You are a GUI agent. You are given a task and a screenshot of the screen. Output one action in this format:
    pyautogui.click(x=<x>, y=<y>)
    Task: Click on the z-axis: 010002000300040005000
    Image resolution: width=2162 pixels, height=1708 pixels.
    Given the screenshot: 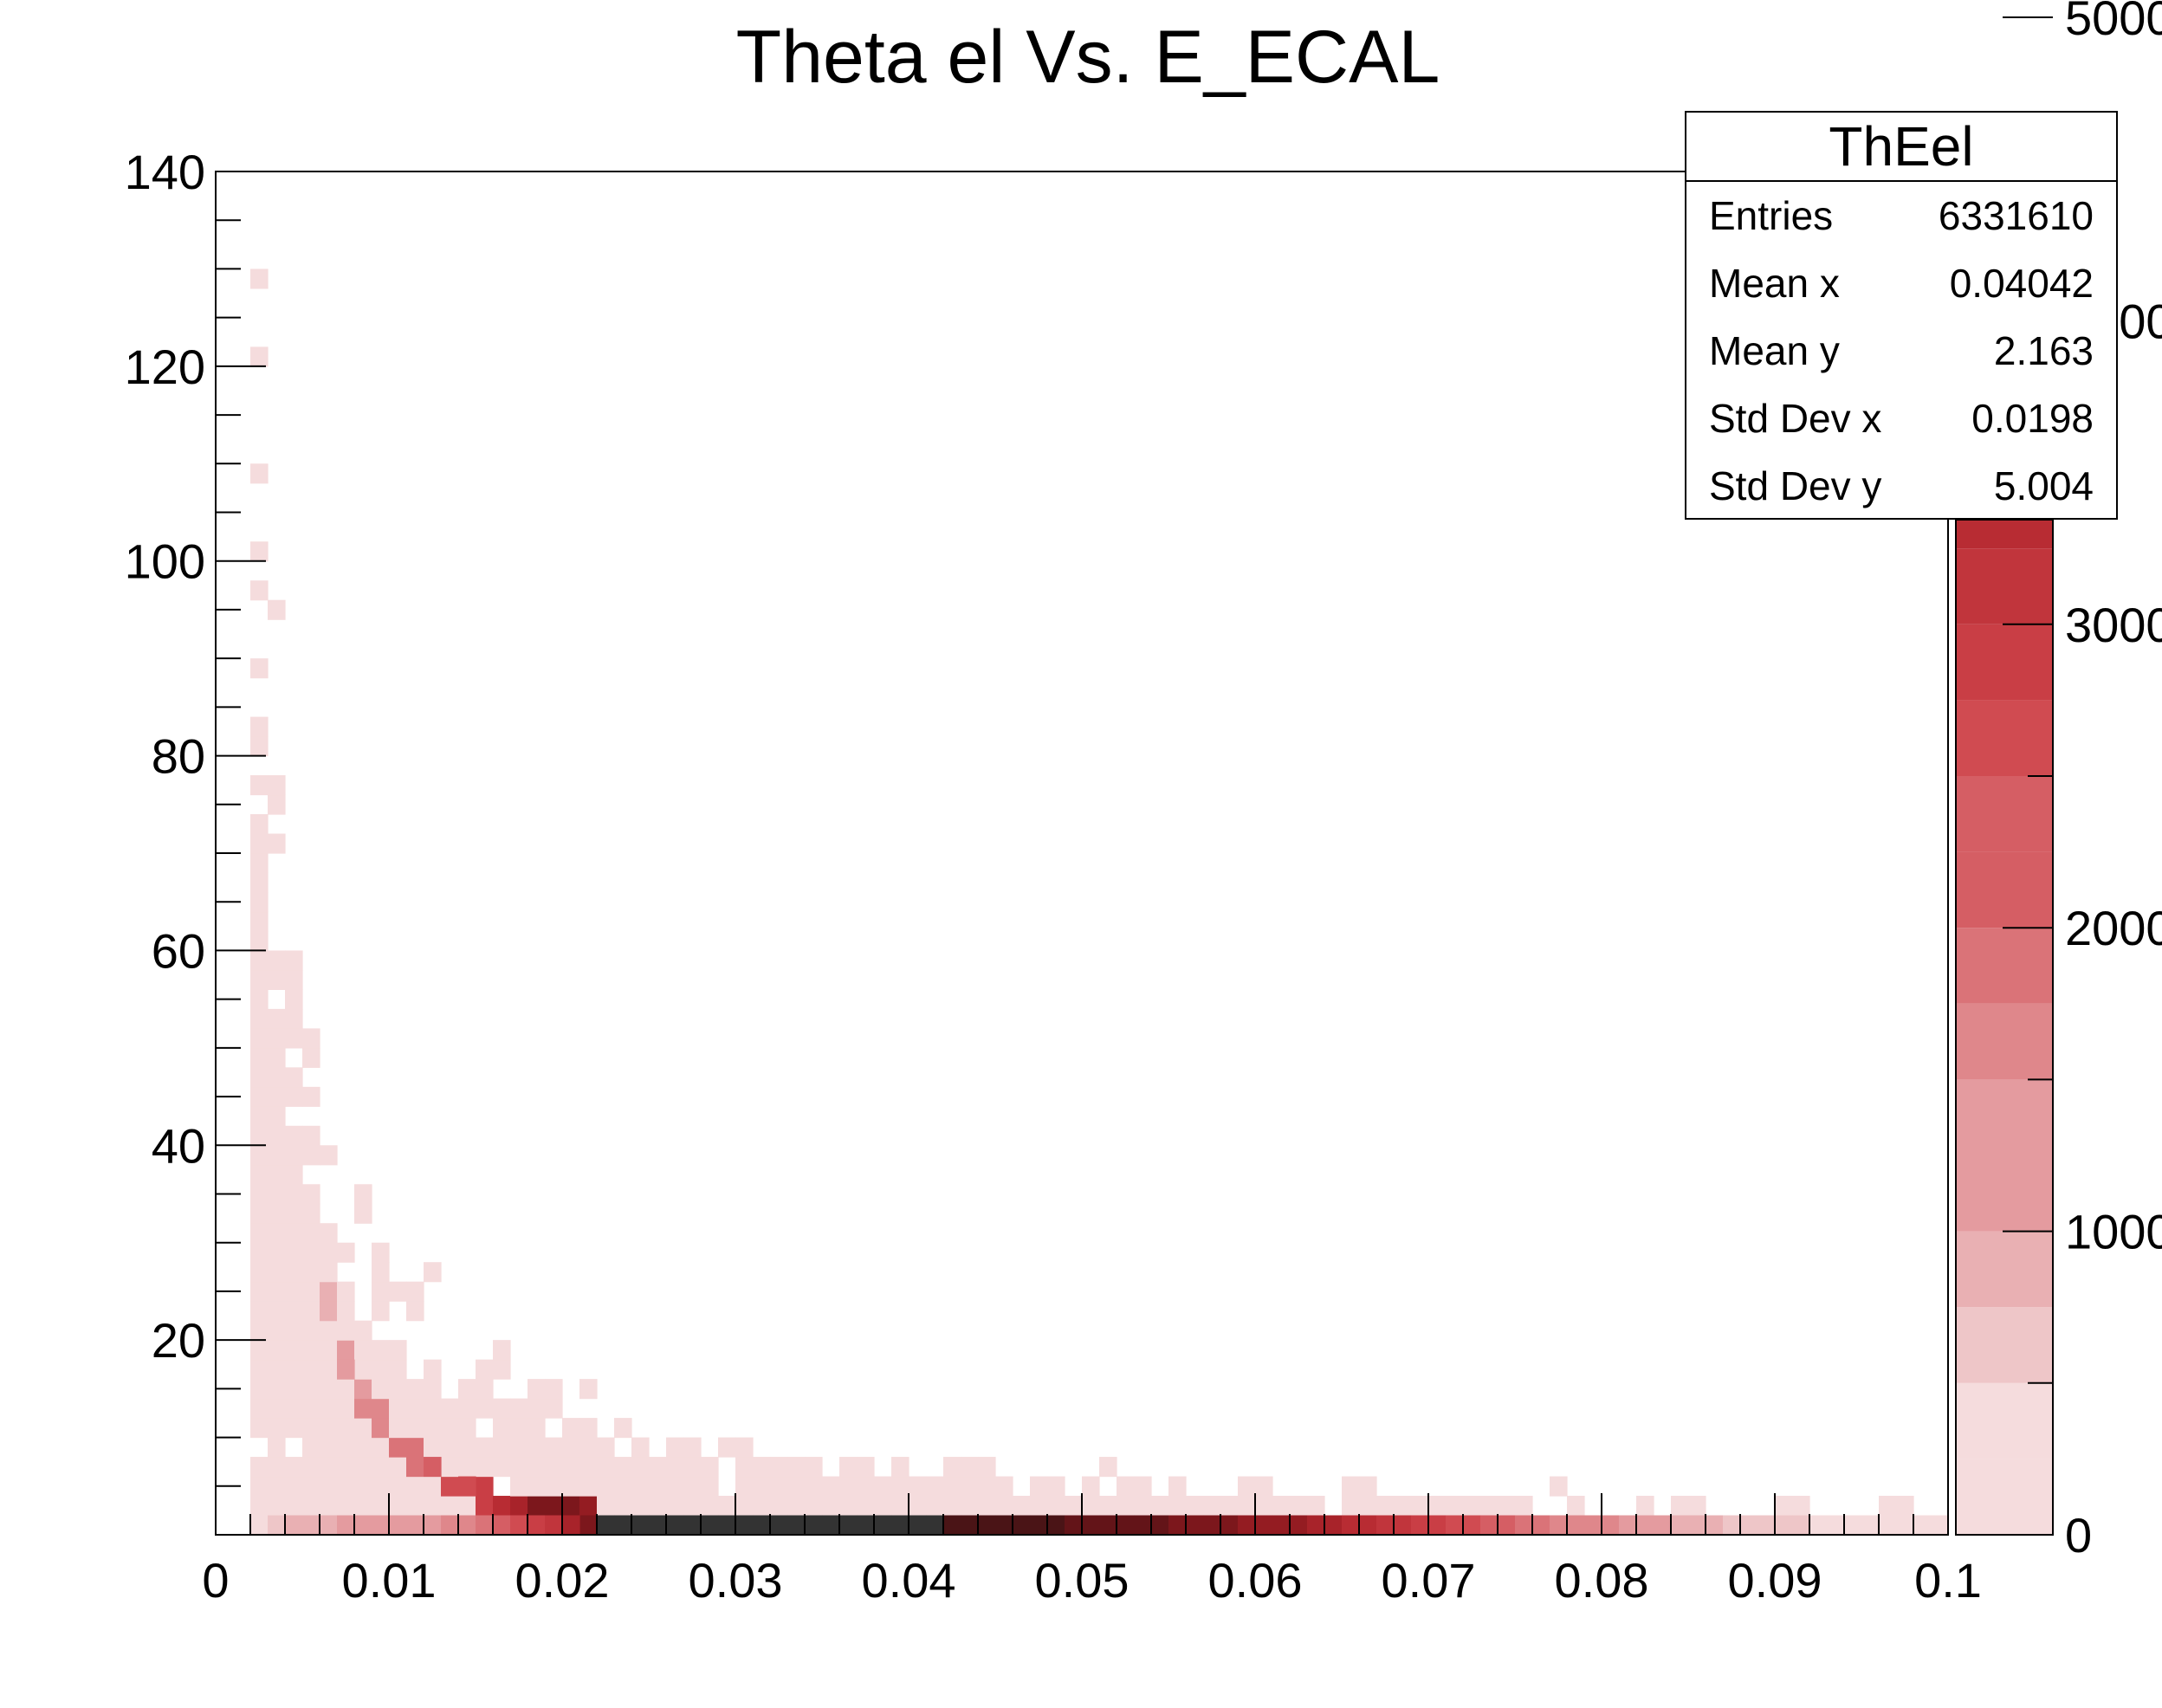 What is the action you would take?
    pyautogui.click(x=2082, y=781)
    